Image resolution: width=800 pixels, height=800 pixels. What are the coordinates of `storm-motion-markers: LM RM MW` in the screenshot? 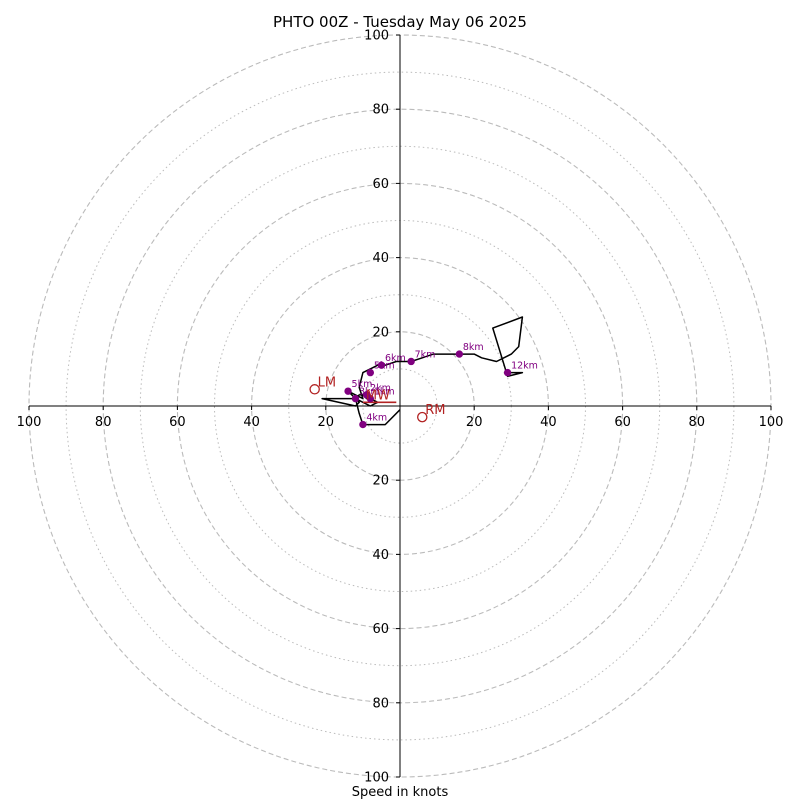 It's located at (377, 399).